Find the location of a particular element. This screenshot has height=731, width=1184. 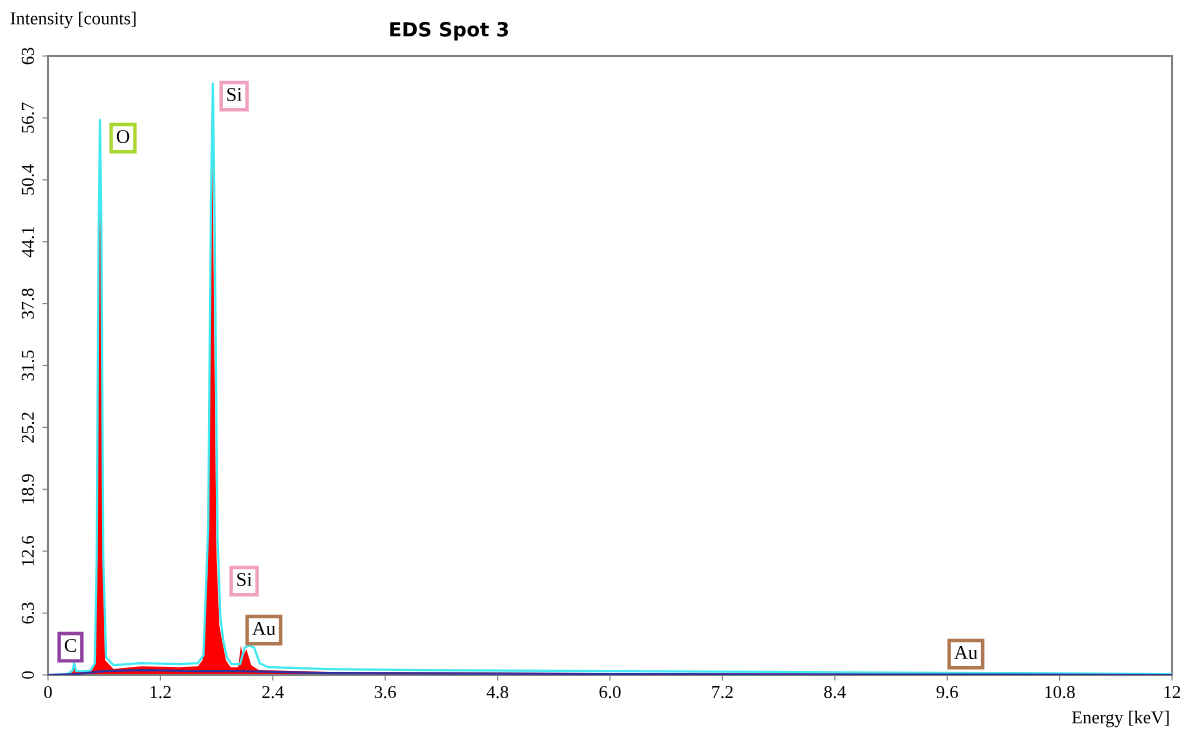

chart-title: EDS Spot 3 is located at coordinates (449, 31).